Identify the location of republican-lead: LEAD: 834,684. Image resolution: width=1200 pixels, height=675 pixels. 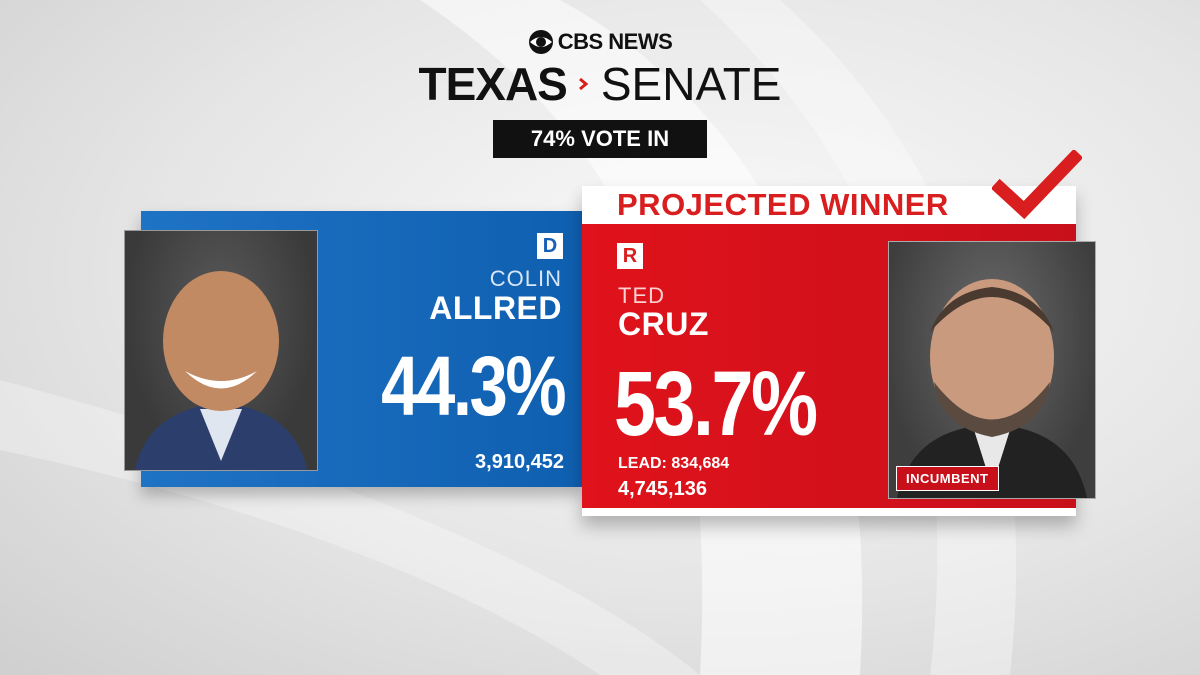
(674, 463).